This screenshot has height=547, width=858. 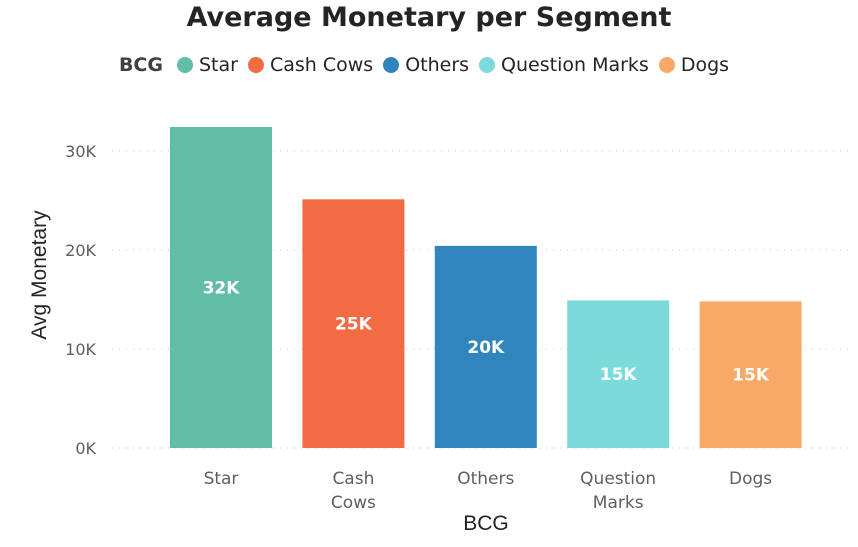 What do you see at coordinates (705, 65) in the screenshot?
I see `legend-label: Dogs` at bounding box center [705, 65].